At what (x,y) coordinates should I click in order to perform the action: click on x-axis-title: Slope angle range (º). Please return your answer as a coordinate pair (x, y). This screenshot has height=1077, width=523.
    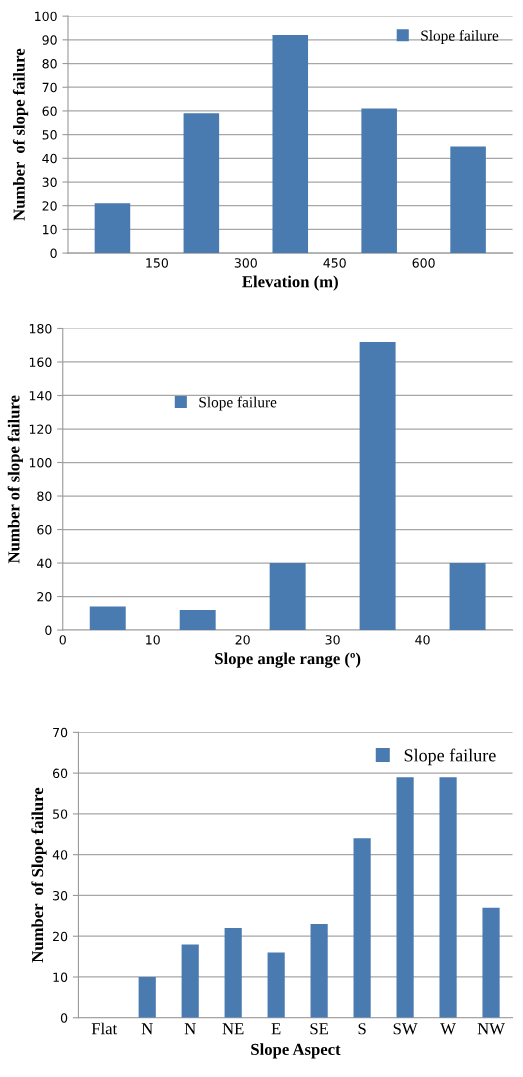
    Looking at the image, I should click on (288, 660).